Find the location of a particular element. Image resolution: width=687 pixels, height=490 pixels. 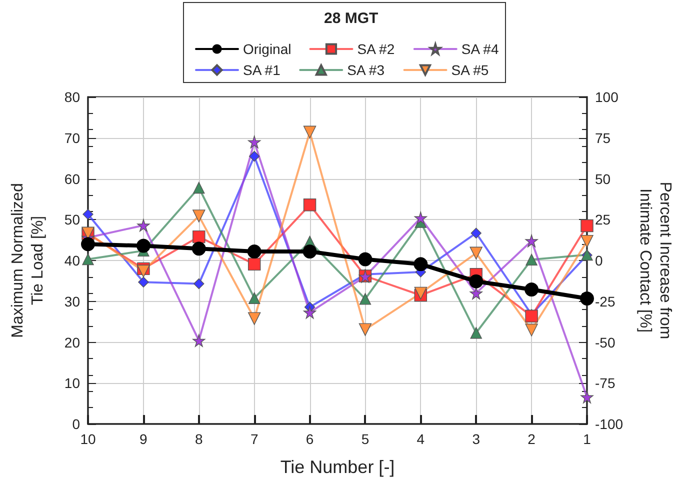

y2-tick-label: -100 is located at coordinates (609, 424).